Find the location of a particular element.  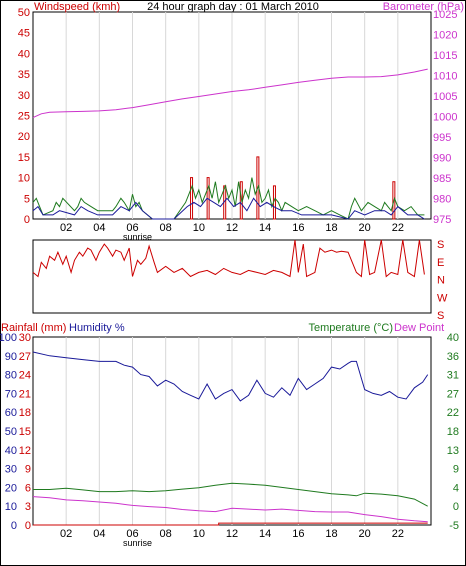

direction-label: W is located at coordinates (442, 298).